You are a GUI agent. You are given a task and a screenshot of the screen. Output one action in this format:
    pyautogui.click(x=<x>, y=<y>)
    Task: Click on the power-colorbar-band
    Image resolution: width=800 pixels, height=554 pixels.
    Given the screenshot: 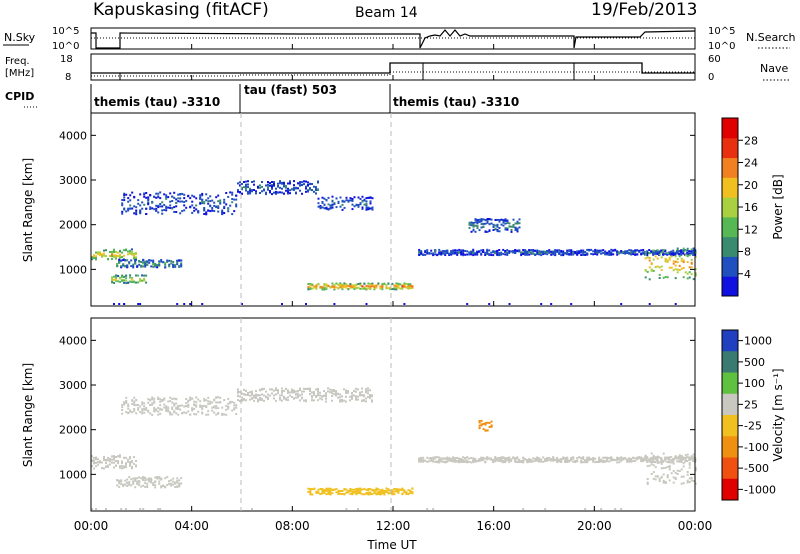 What is the action you would take?
    pyautogui.click(x=730, y=227)
    